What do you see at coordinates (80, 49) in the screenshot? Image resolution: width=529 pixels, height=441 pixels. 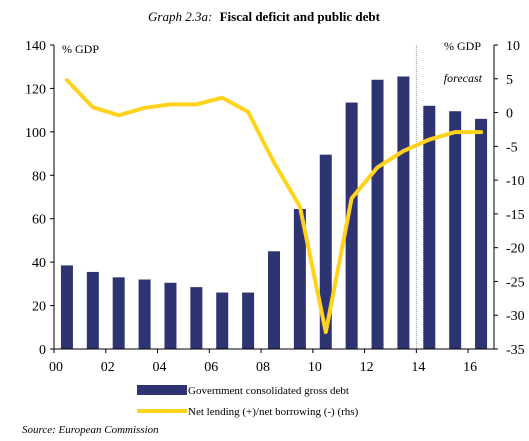 I see `left-axis-label: % GDP` at bounding box center [80, 49].